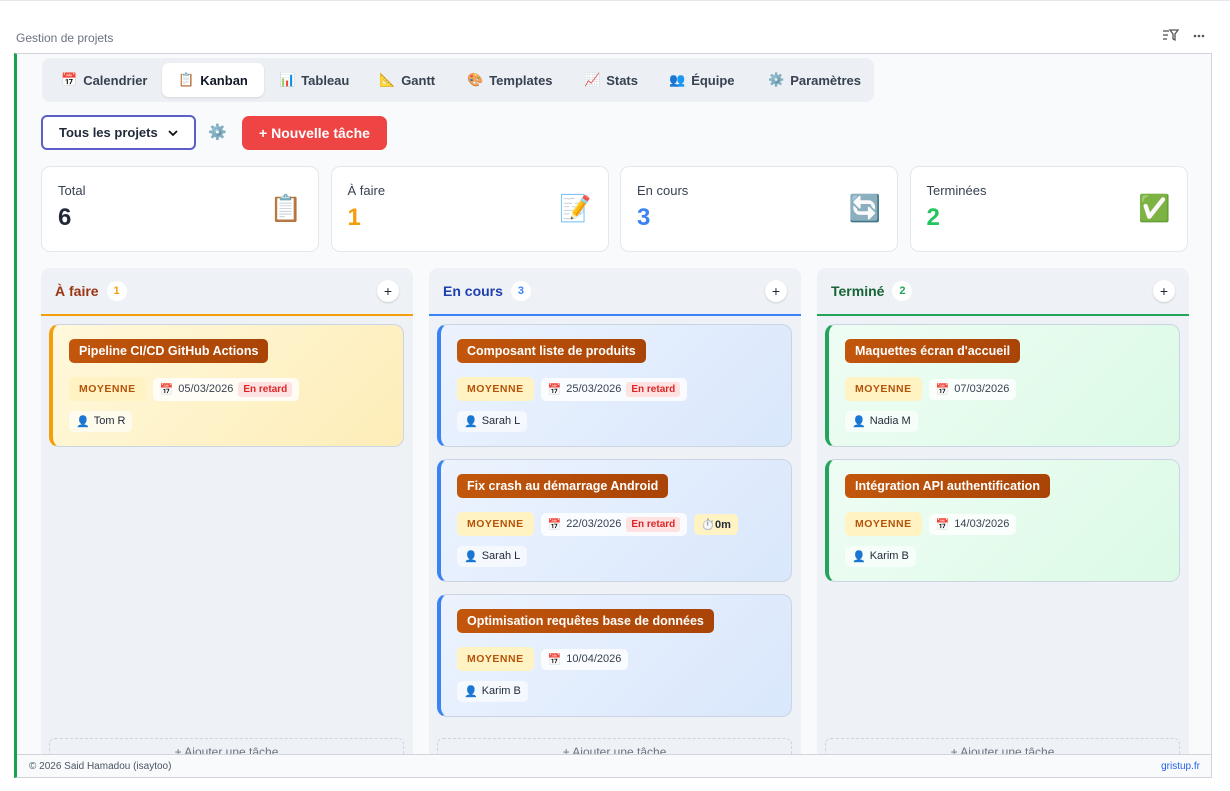  I want to click on tab-label: Calendrier, so click(115, 80).